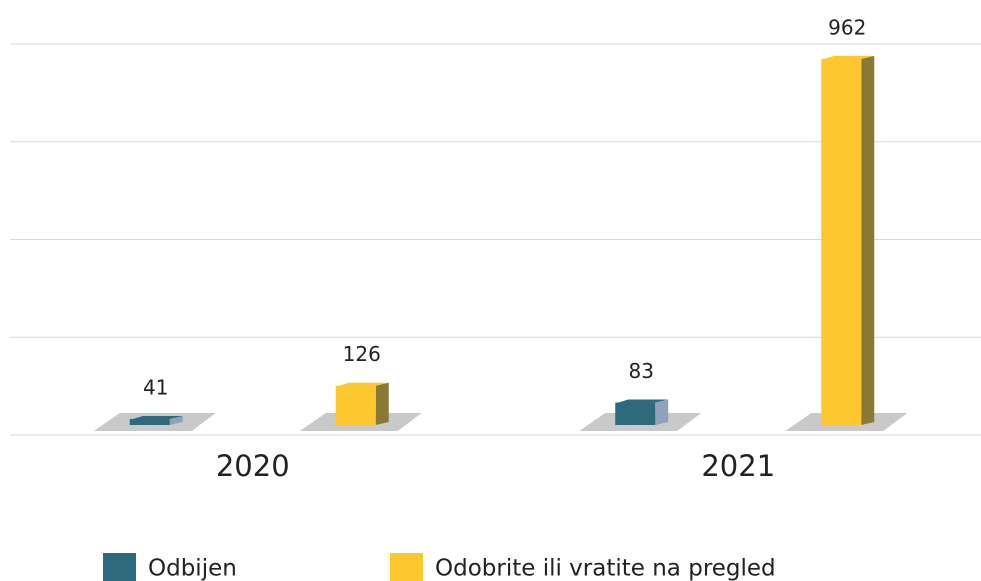  Describe the element at coordinates (155, 387) in the screenshot. I see `value-label: 41` at that location.